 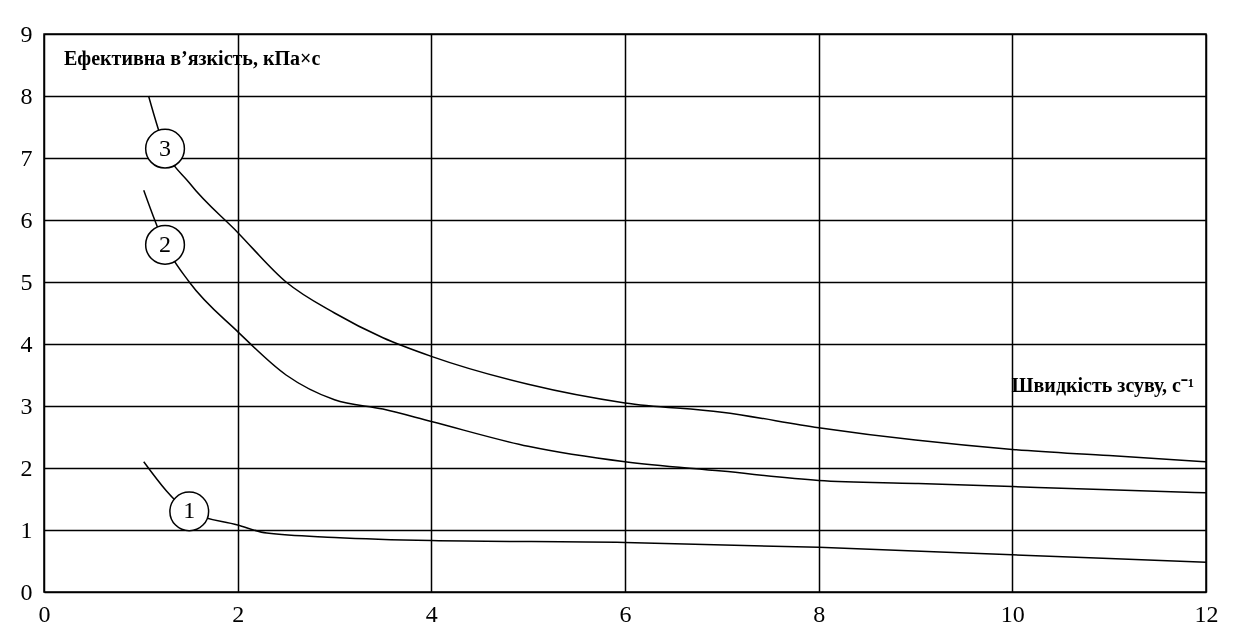 I want to click on x-tick-label: 2, so click(x=238, y=613).